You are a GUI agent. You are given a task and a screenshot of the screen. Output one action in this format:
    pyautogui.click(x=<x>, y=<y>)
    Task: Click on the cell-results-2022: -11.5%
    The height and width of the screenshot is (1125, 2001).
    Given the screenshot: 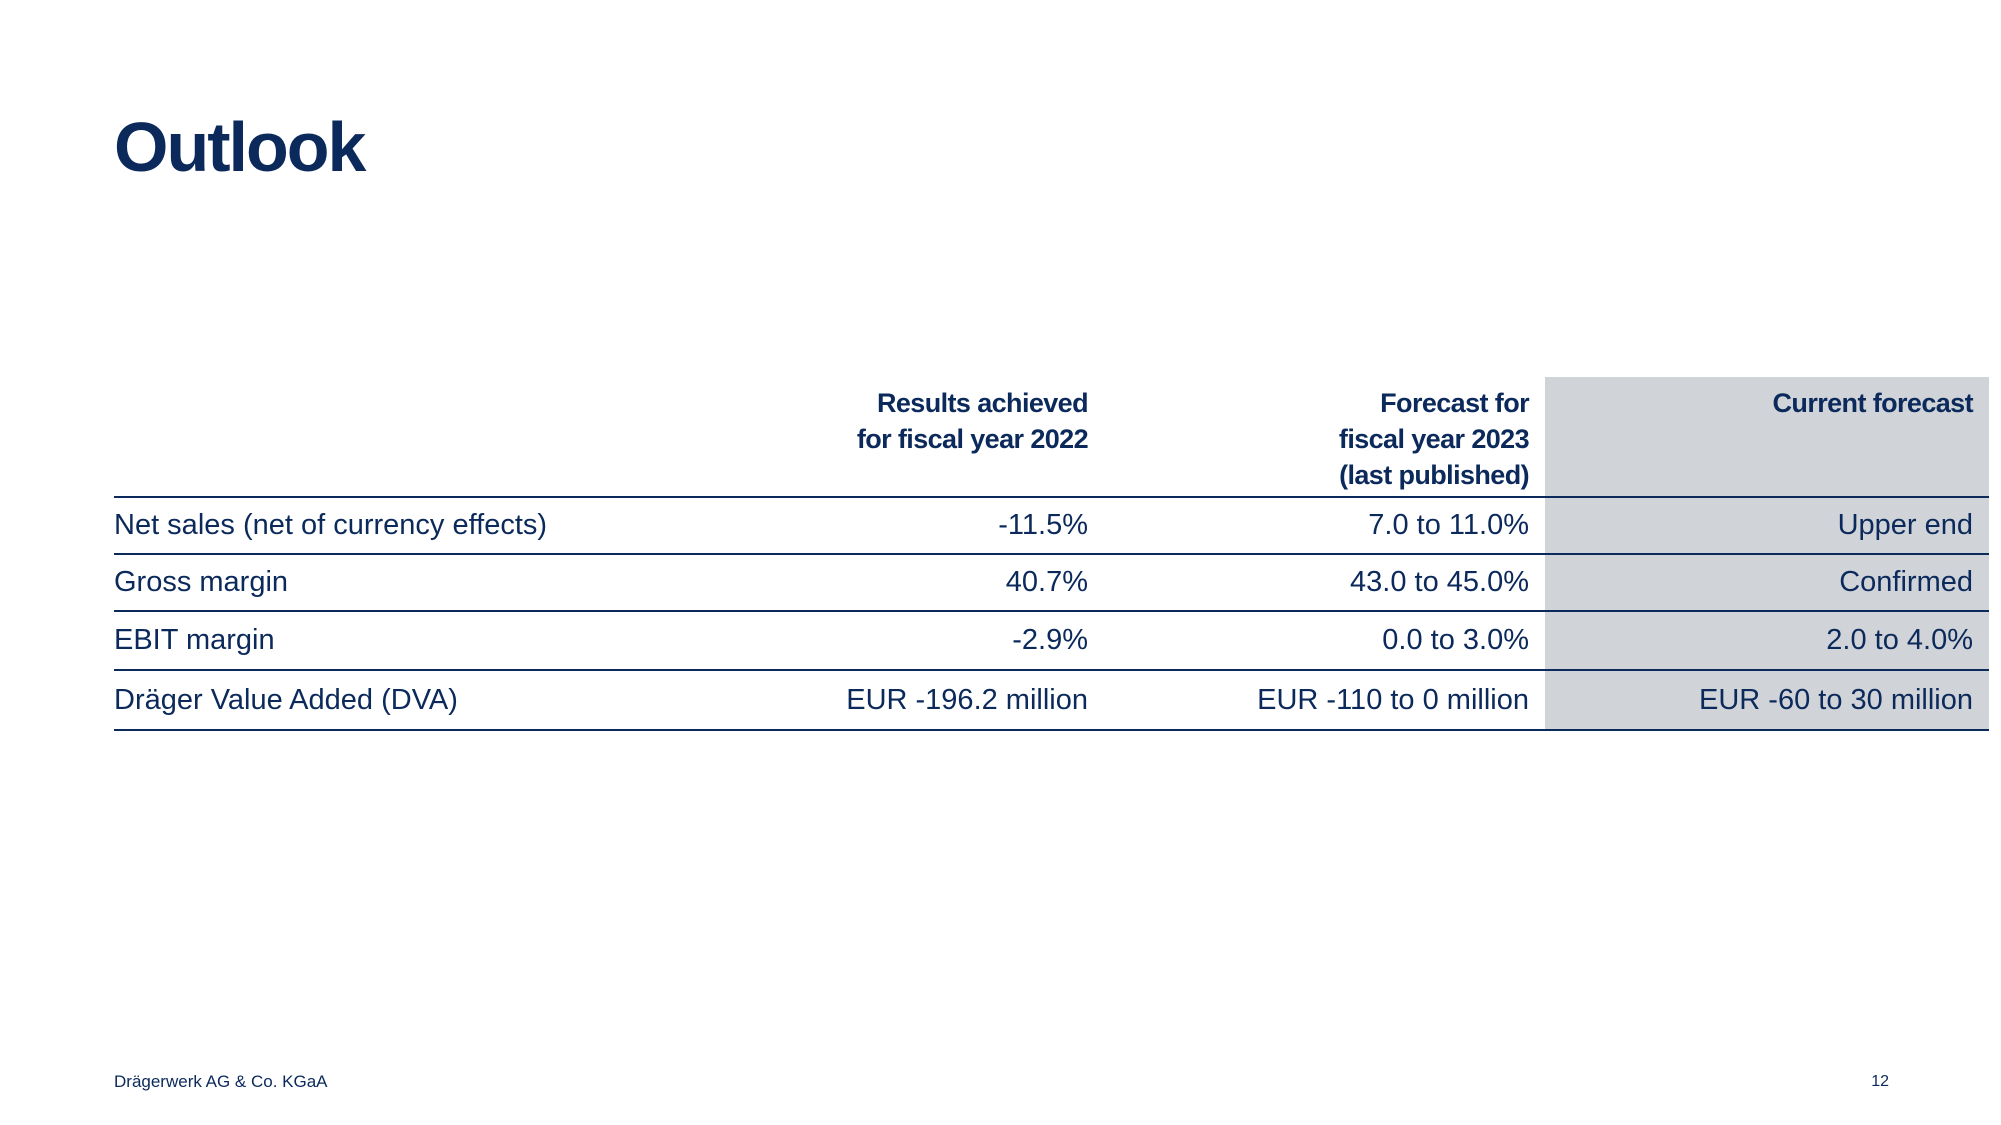 What is the action you would take?
    pyautogui.click(x=884, y=526)
    